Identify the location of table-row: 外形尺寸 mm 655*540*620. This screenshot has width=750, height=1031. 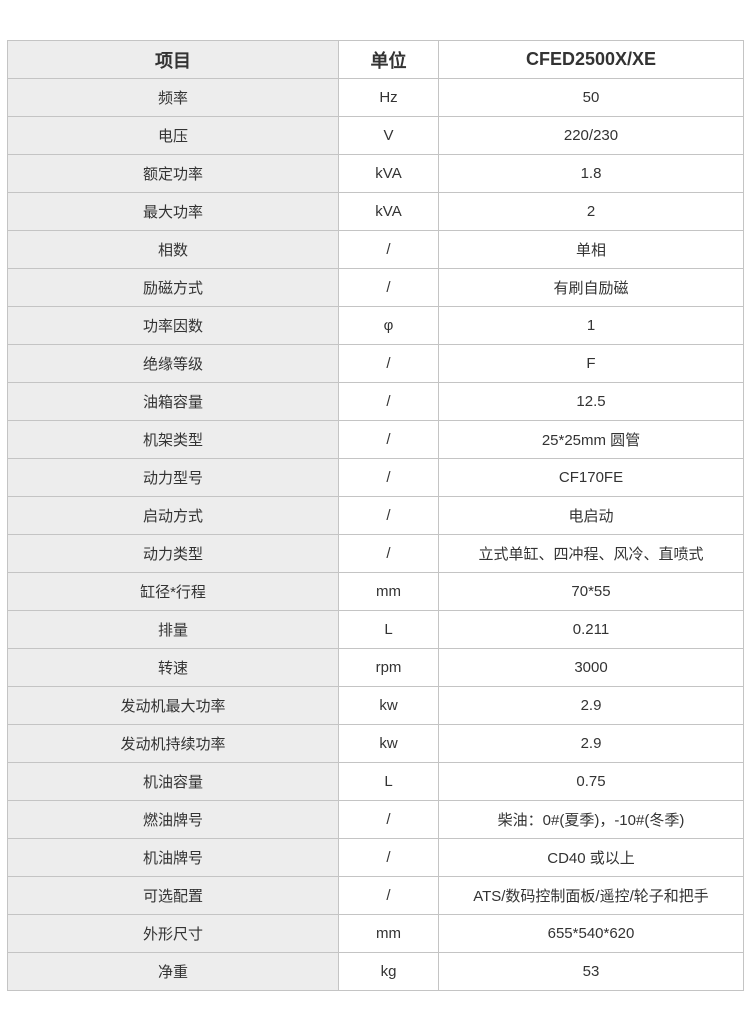
(375, 933).